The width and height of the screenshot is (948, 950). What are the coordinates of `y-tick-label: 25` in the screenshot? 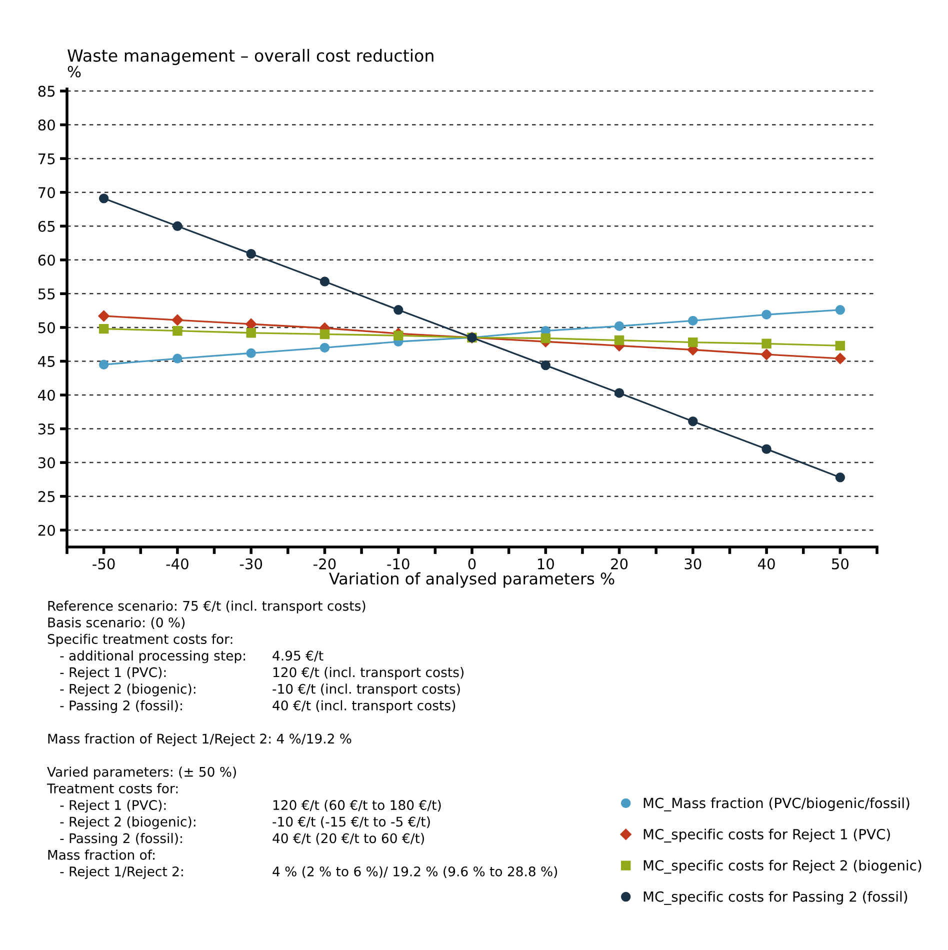 It's located at (46, 496).